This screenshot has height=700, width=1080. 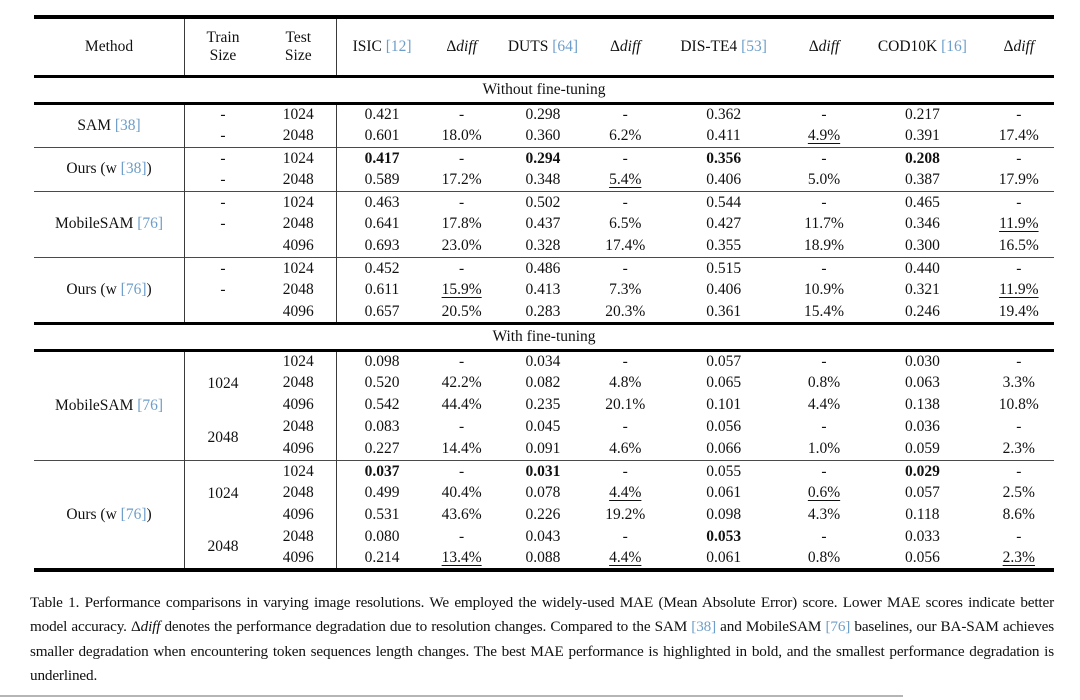 I want to click on metric-value-cell: 0.437, so click(x=543, y=224).